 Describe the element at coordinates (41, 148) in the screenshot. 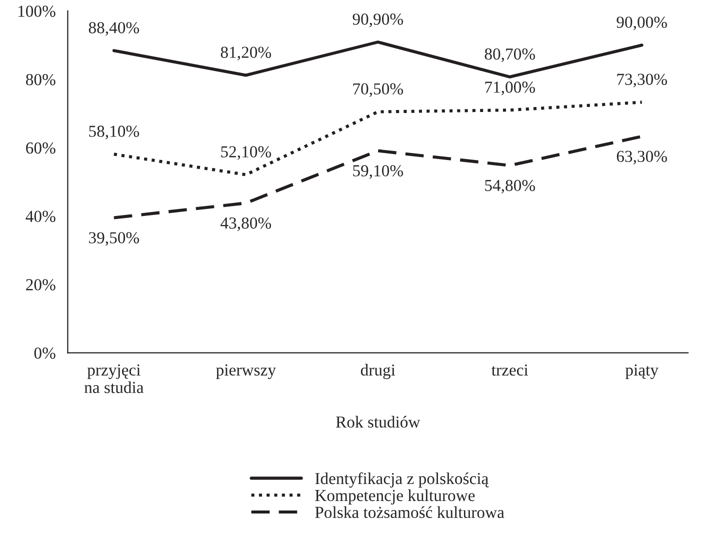

I see `y-tick-label: 60%` at that location.